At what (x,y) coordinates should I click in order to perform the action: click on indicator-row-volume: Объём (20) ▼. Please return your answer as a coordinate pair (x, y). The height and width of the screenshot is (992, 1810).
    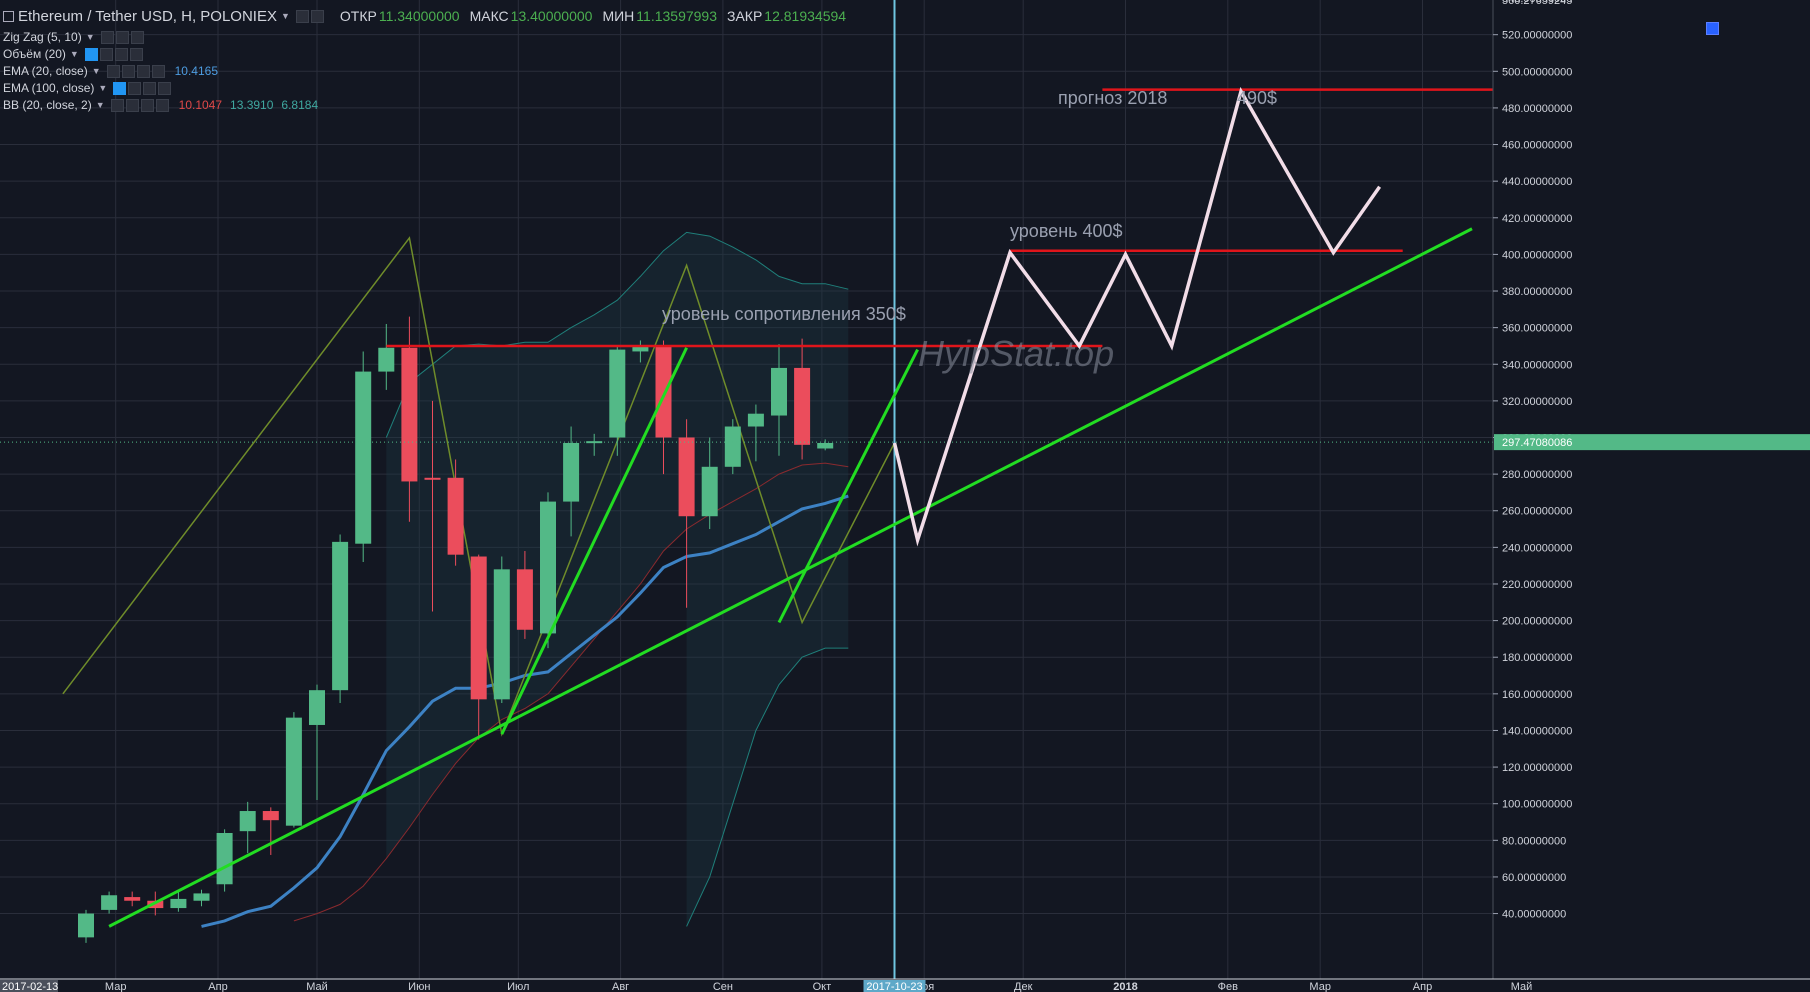
    Looking at the image, I should click on (76, 54).